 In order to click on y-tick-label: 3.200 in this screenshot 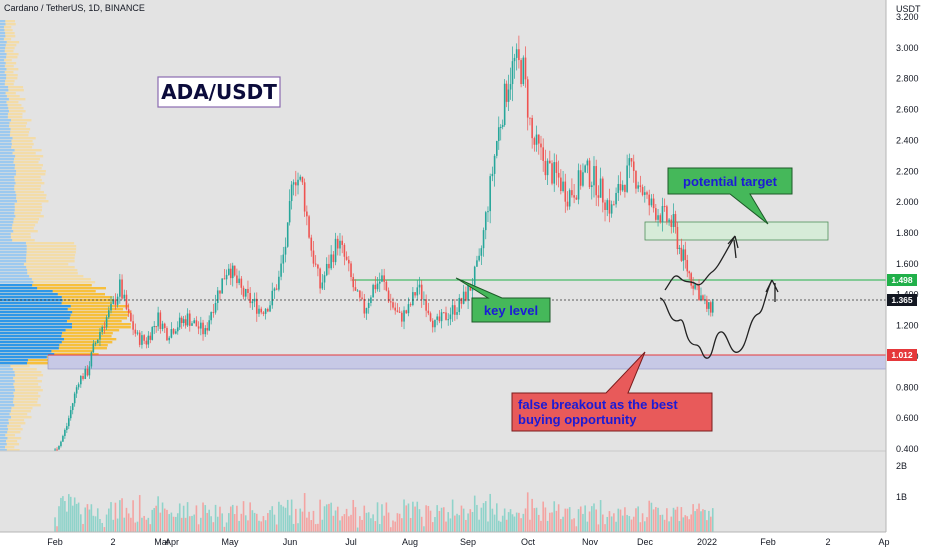, I will do `click(907, 17)`.